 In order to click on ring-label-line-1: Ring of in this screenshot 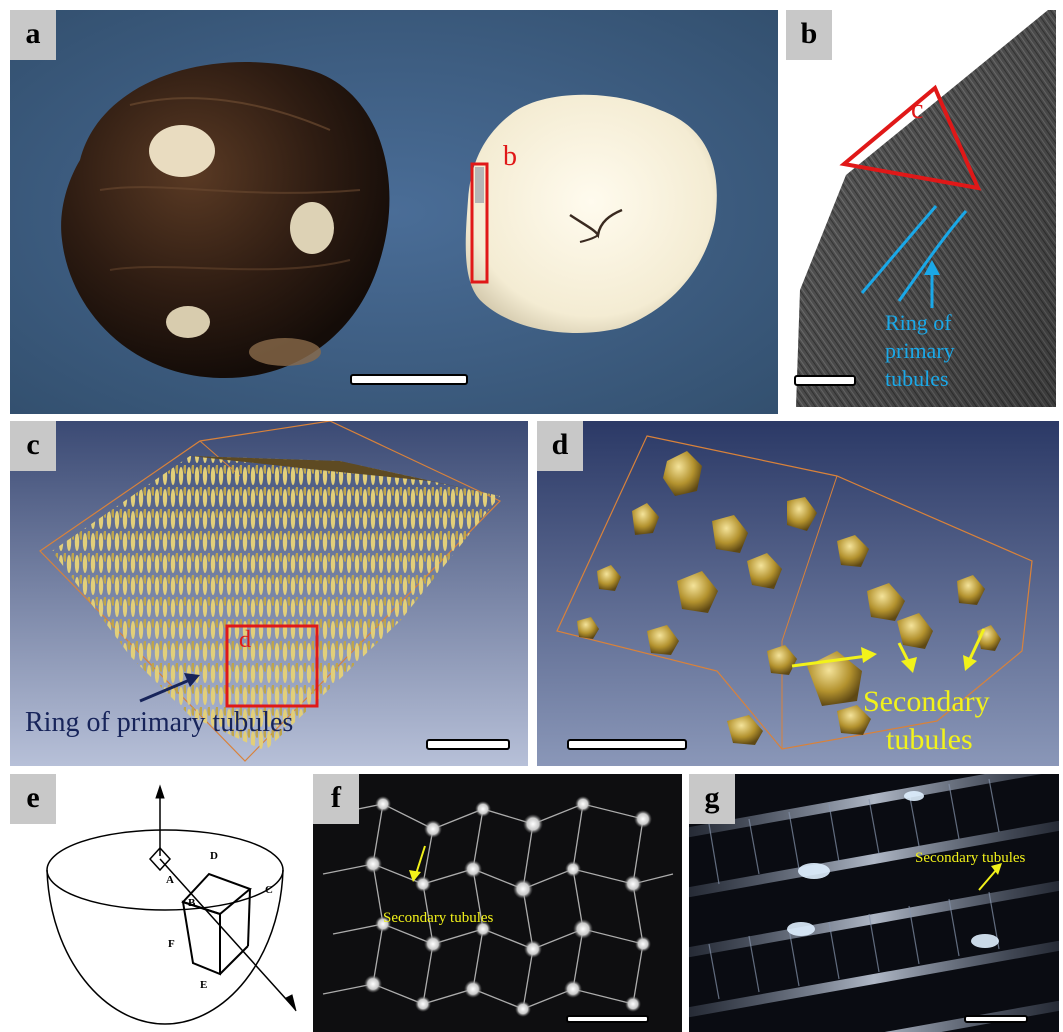, I will do `click(918, 322)`.